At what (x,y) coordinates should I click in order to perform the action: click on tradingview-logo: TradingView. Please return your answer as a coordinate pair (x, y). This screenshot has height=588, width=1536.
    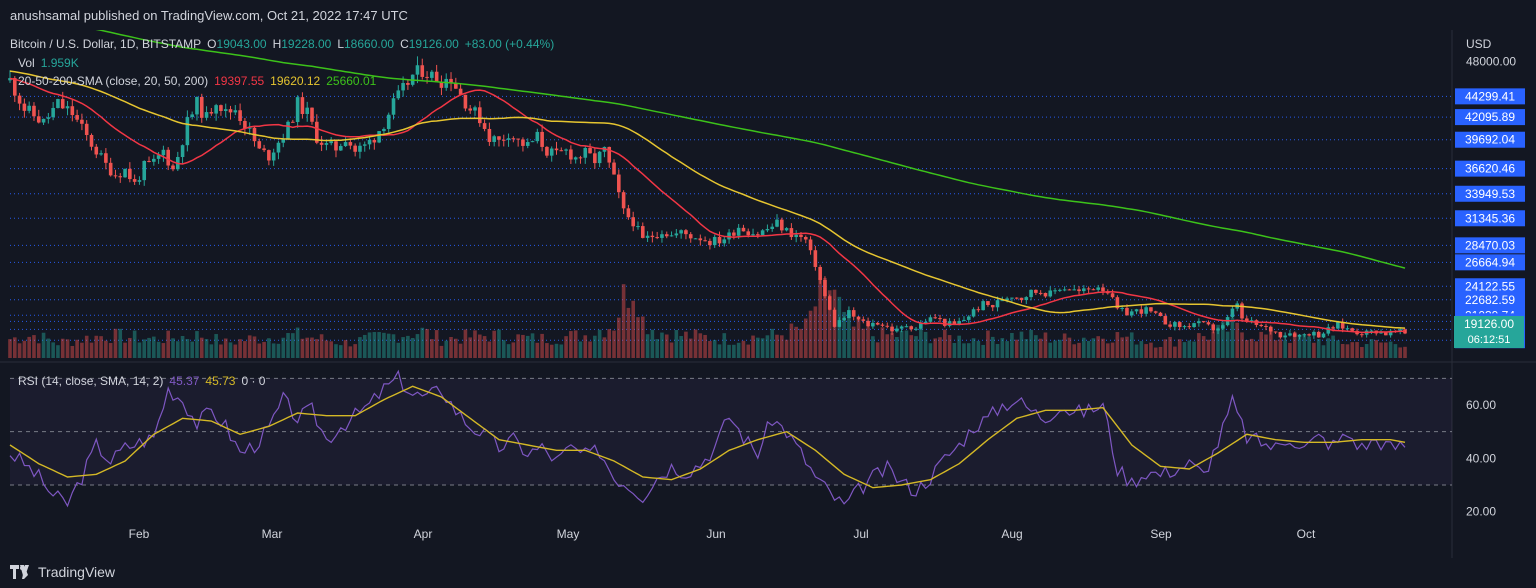
    Looking at the image, I should click on (62, 572).